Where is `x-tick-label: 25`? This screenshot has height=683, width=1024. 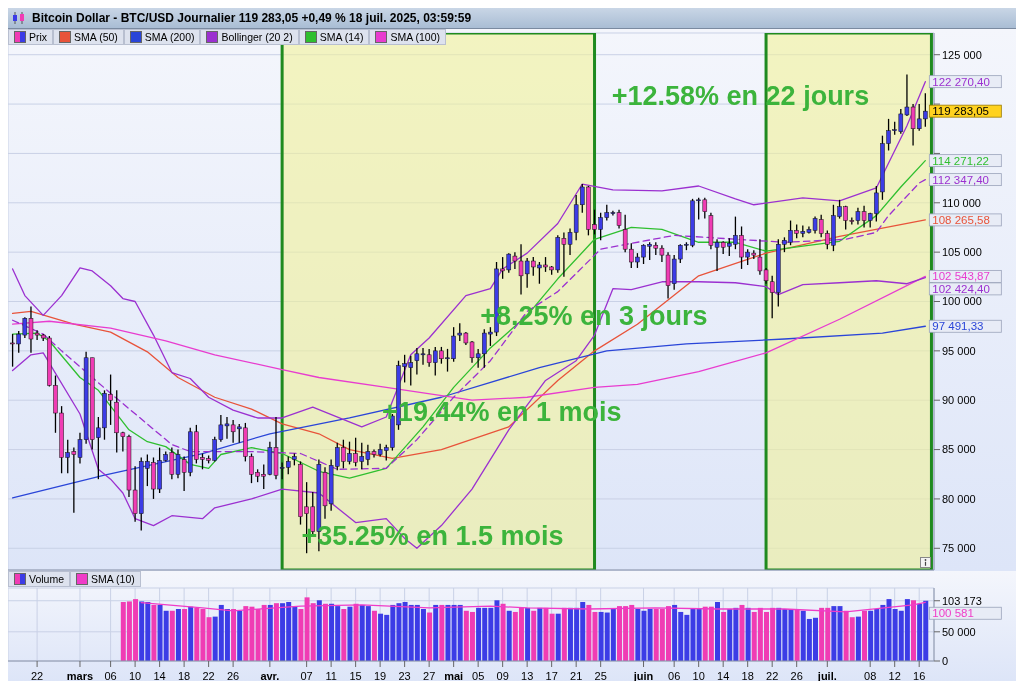
x-tick-label: 25 is located at coordinates (600, 676).